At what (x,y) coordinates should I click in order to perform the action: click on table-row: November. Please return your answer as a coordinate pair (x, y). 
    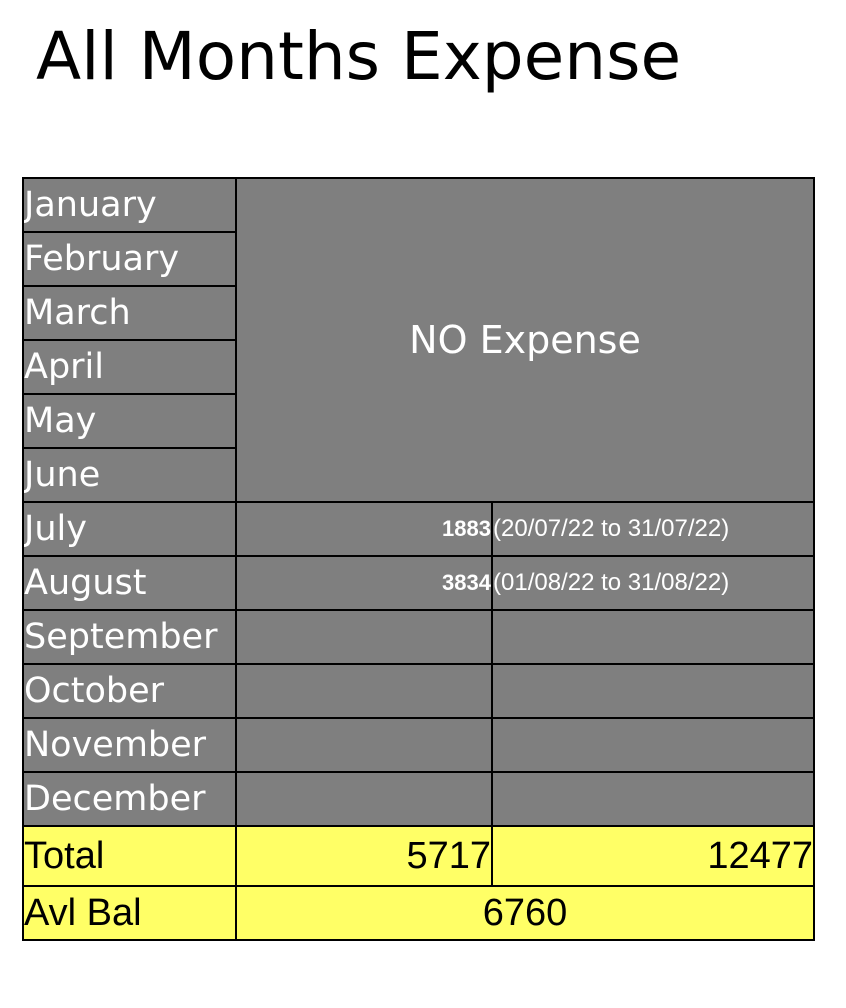
    Looking at the image, I should click on (418, 745).